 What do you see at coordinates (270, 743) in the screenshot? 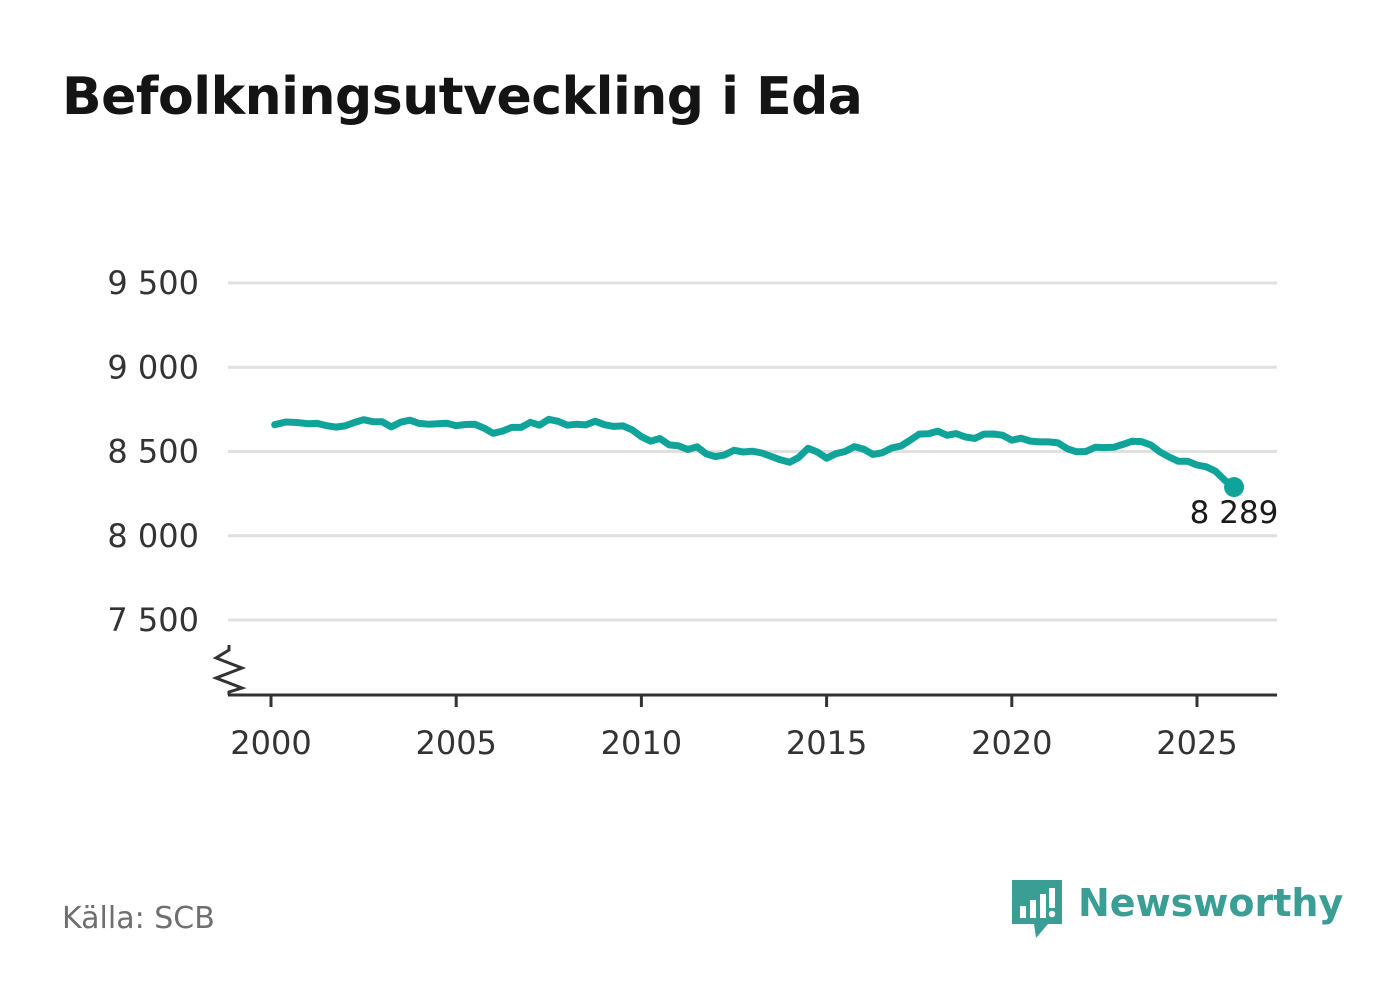
I see `x-tick-label: 2000` at bounding box center [270, 743].